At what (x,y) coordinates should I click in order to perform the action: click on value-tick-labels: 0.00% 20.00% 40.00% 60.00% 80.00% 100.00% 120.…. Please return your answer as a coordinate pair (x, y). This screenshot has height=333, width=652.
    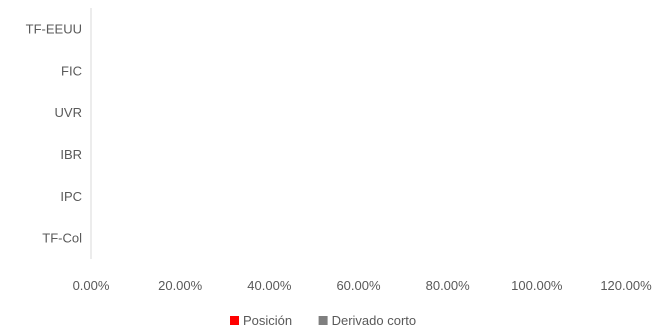
    Looking at the image, I should click on (362, 285).